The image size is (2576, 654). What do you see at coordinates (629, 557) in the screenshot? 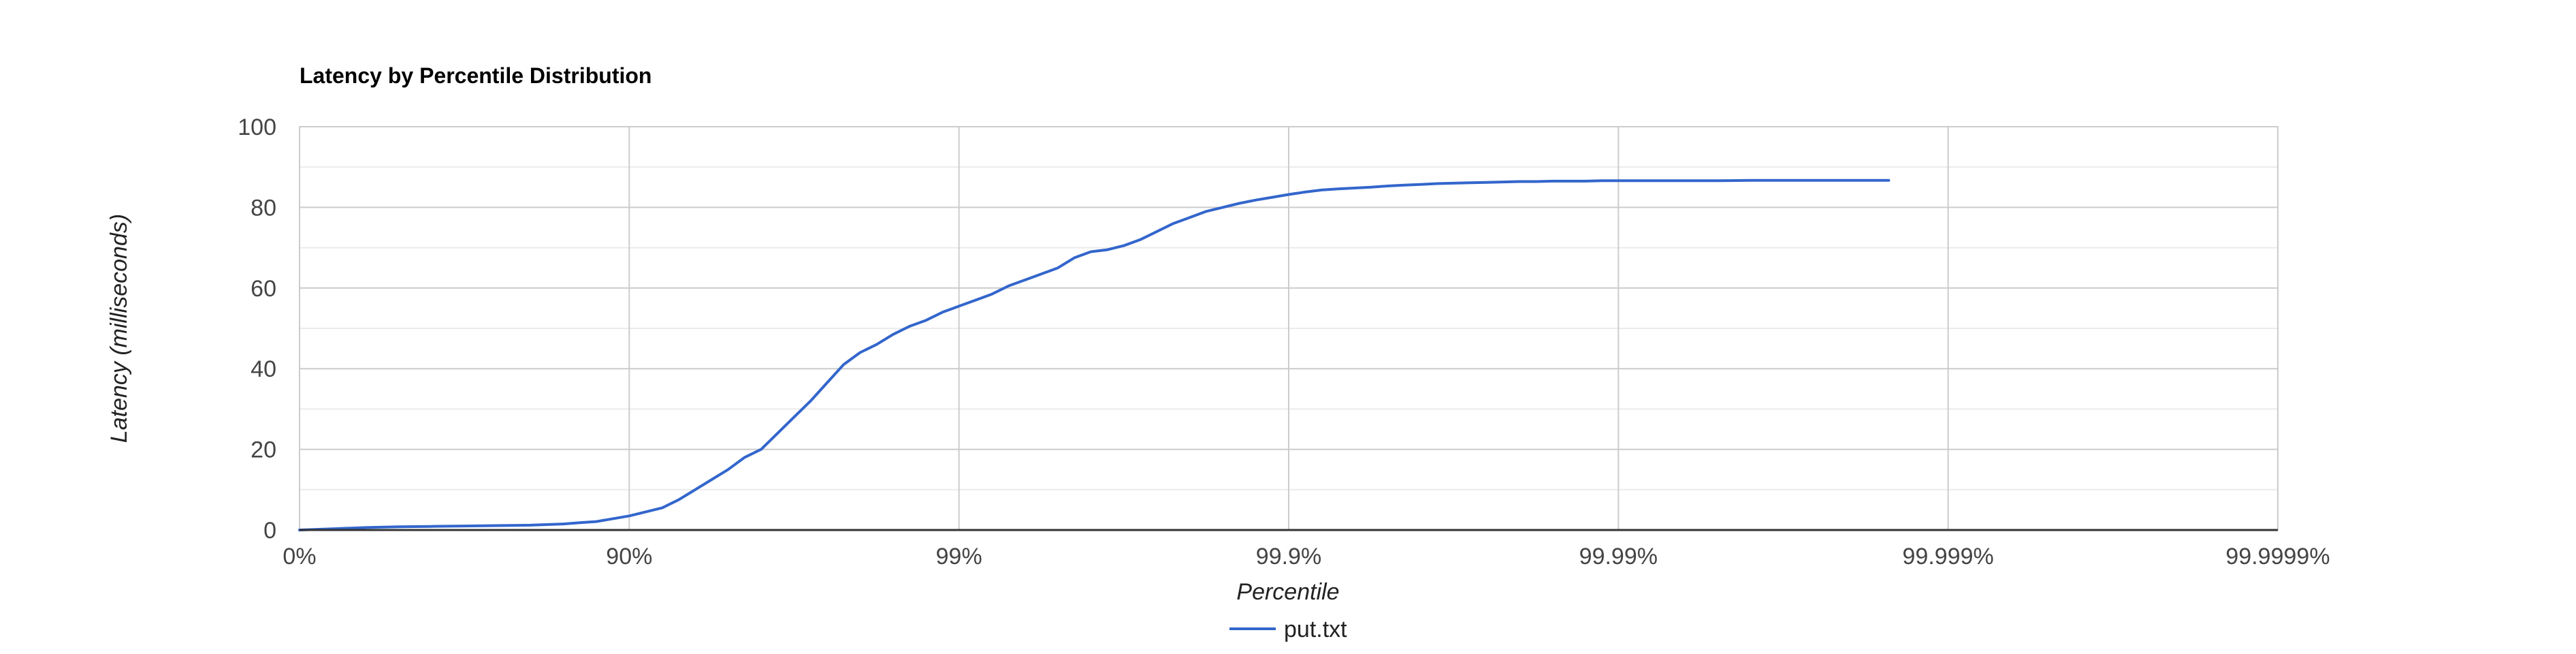
I see `x-tick-label: 90%` at bounding box center [629, 557].